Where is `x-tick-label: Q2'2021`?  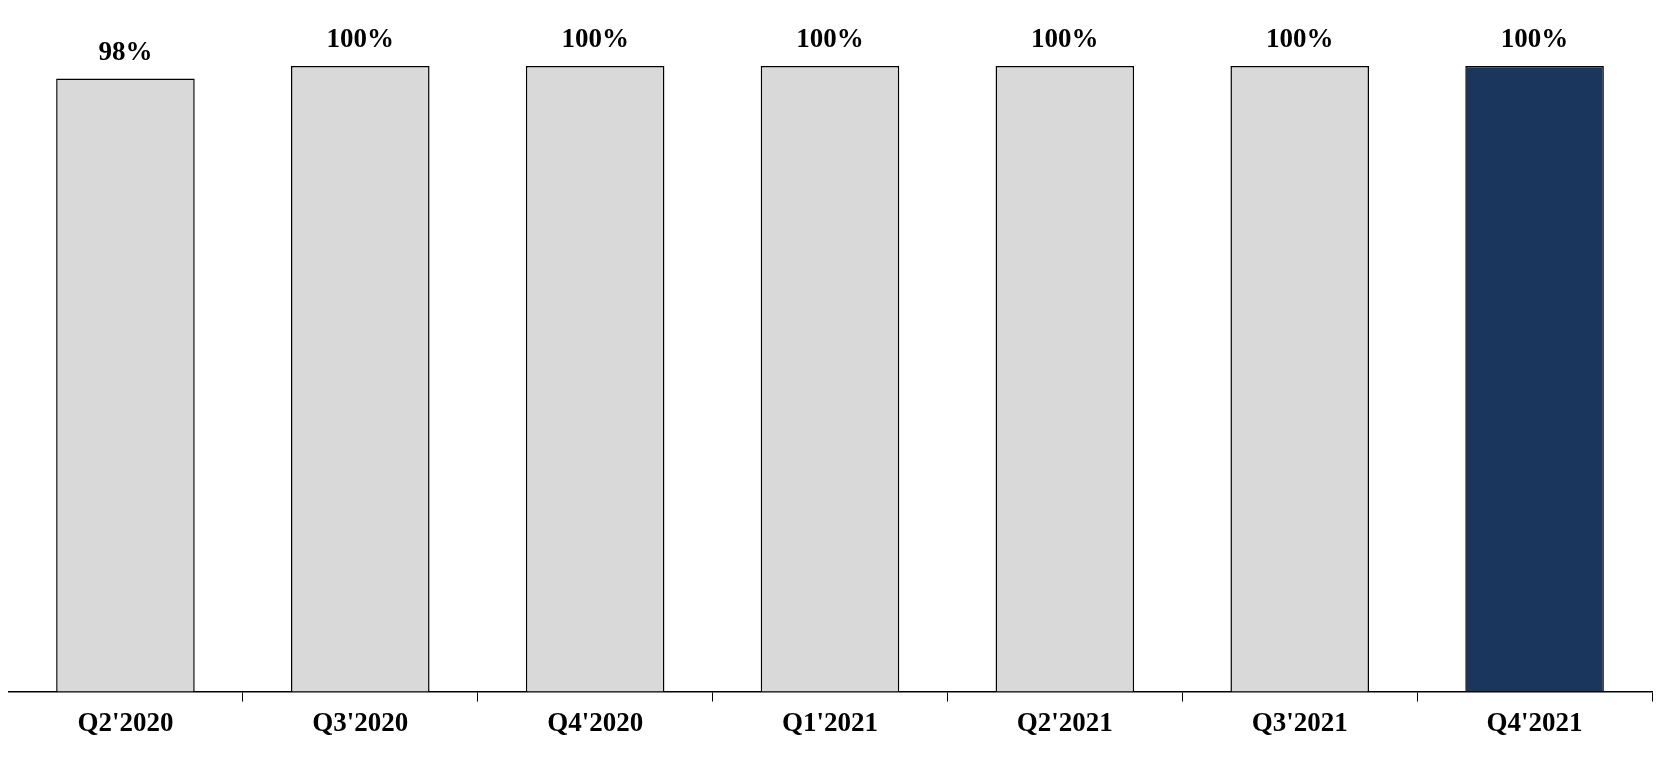
x-tick-label: Q2'2021 is located at coordinates (1064, 721).